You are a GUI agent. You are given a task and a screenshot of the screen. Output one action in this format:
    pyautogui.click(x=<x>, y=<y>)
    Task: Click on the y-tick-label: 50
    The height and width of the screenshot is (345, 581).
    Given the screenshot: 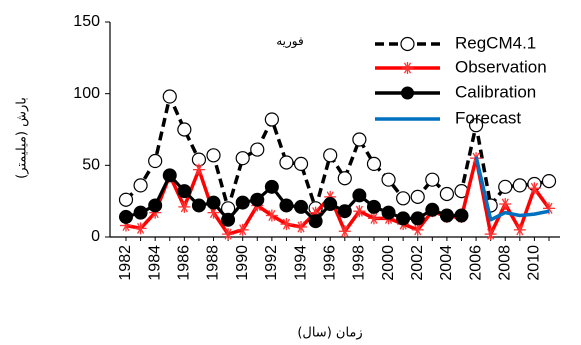 What is the action you would take?
    pyautogui.click(x=91, y=165)
    